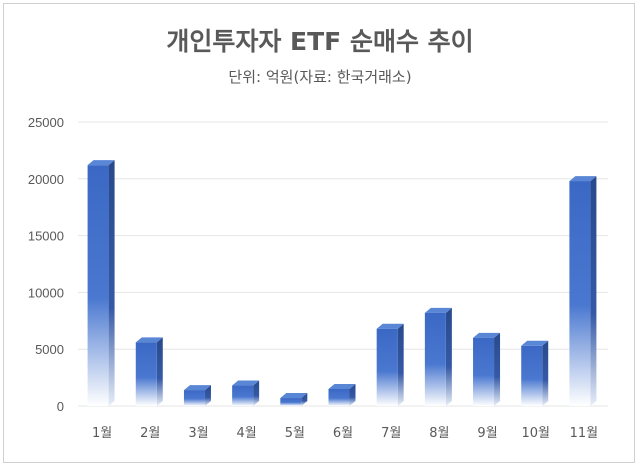 The width and height of the screenshot is (640, 468). I want to click on x-tick-label: 11월, so click(584, 433).